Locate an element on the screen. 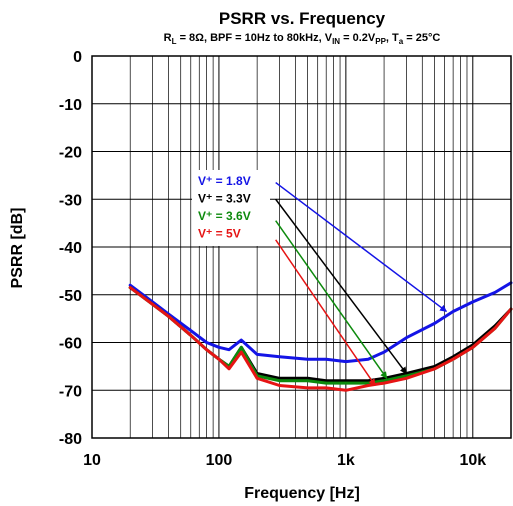 This screenshot has width=513, height=506. annotation-arrows is located at coordinates (361, 284).